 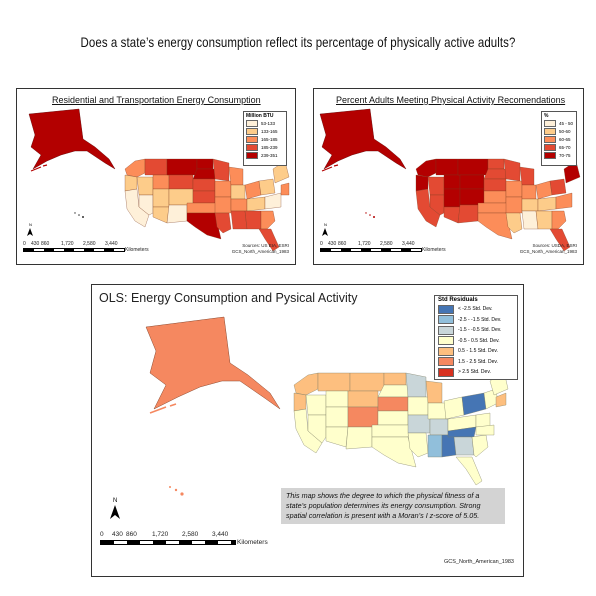 What do you see at coordinates (476, 309) in the screenshot?
I see `legend-item: < -2.5 Std. Dev.` at bounding box center [476, 309].